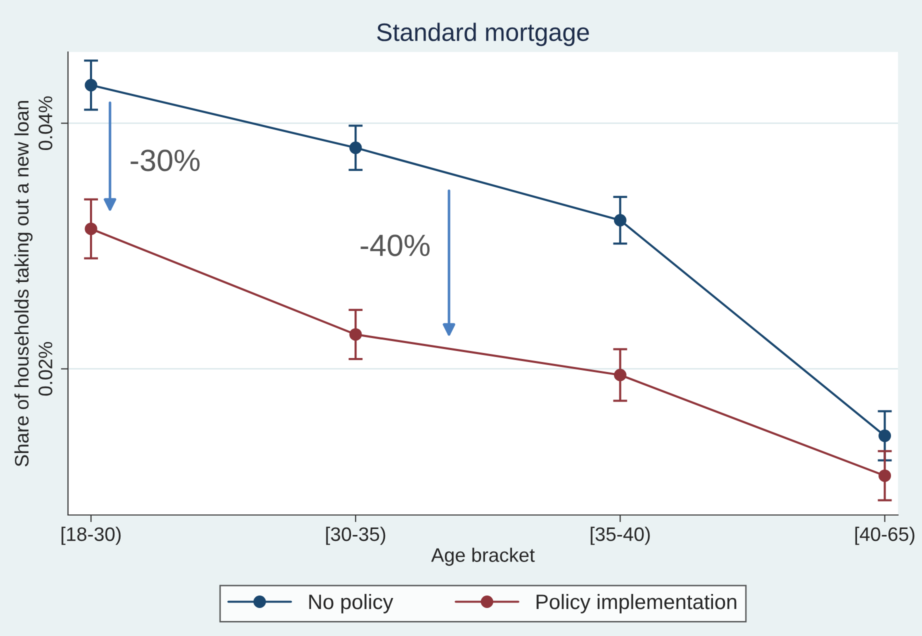  Describe the element at coordinates (636, 604) in the screenshot. I see `legend-label: Policy implementation` at that location.